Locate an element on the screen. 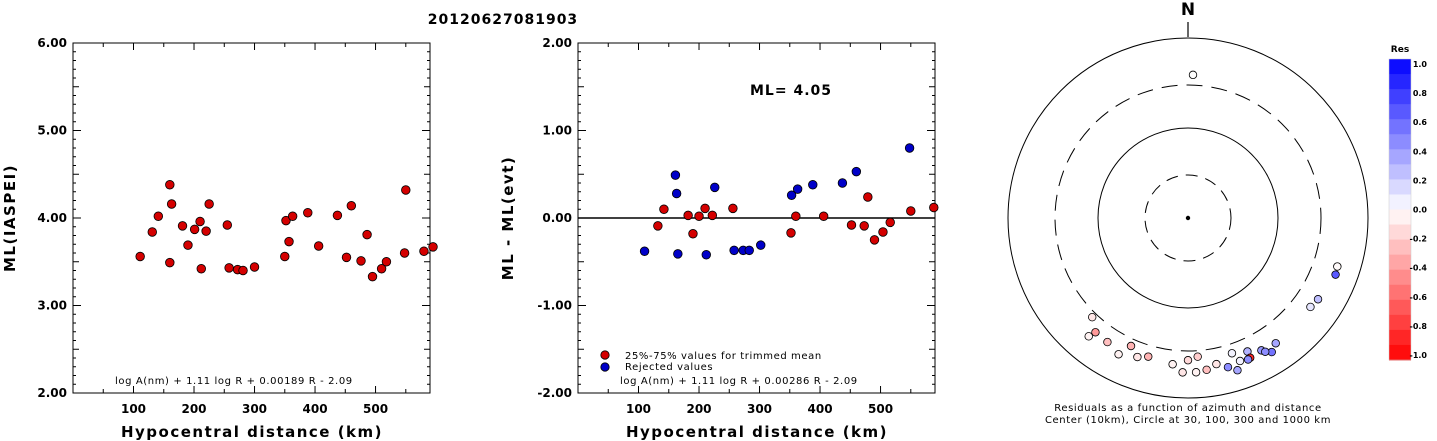 The width and height of the screenshot is (1437, 441). polar-points is located at coordinates (1213, 223).